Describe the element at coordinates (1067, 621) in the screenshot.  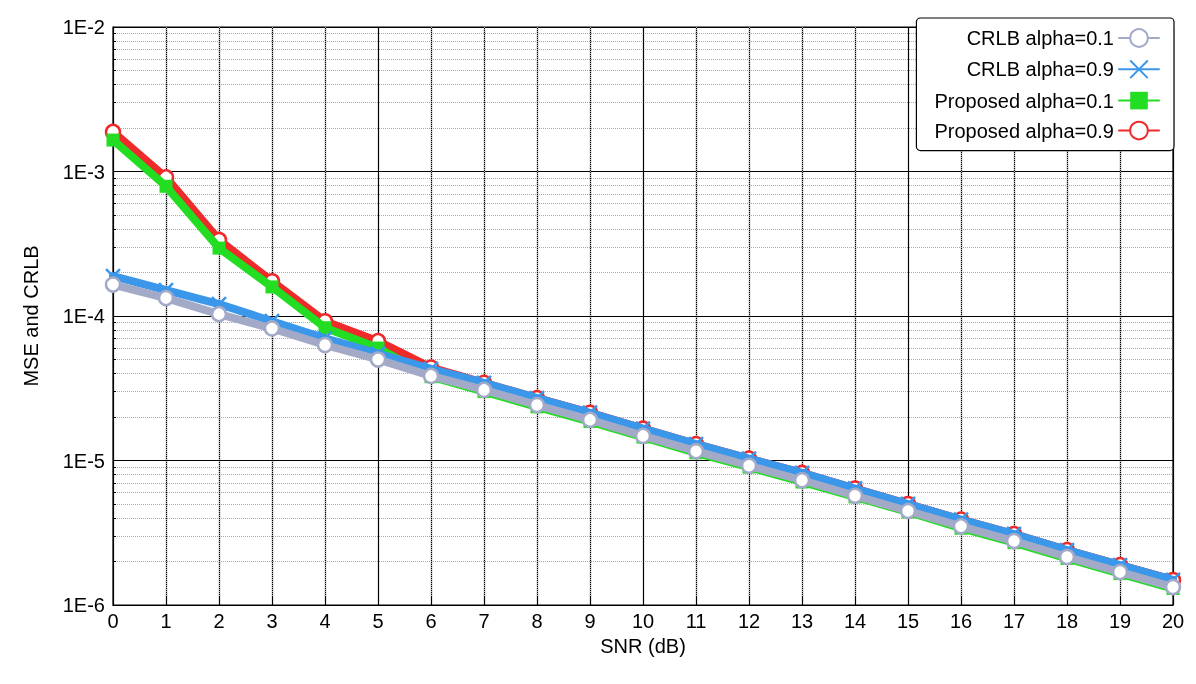
I see `x-tick-label: 18` at that location.